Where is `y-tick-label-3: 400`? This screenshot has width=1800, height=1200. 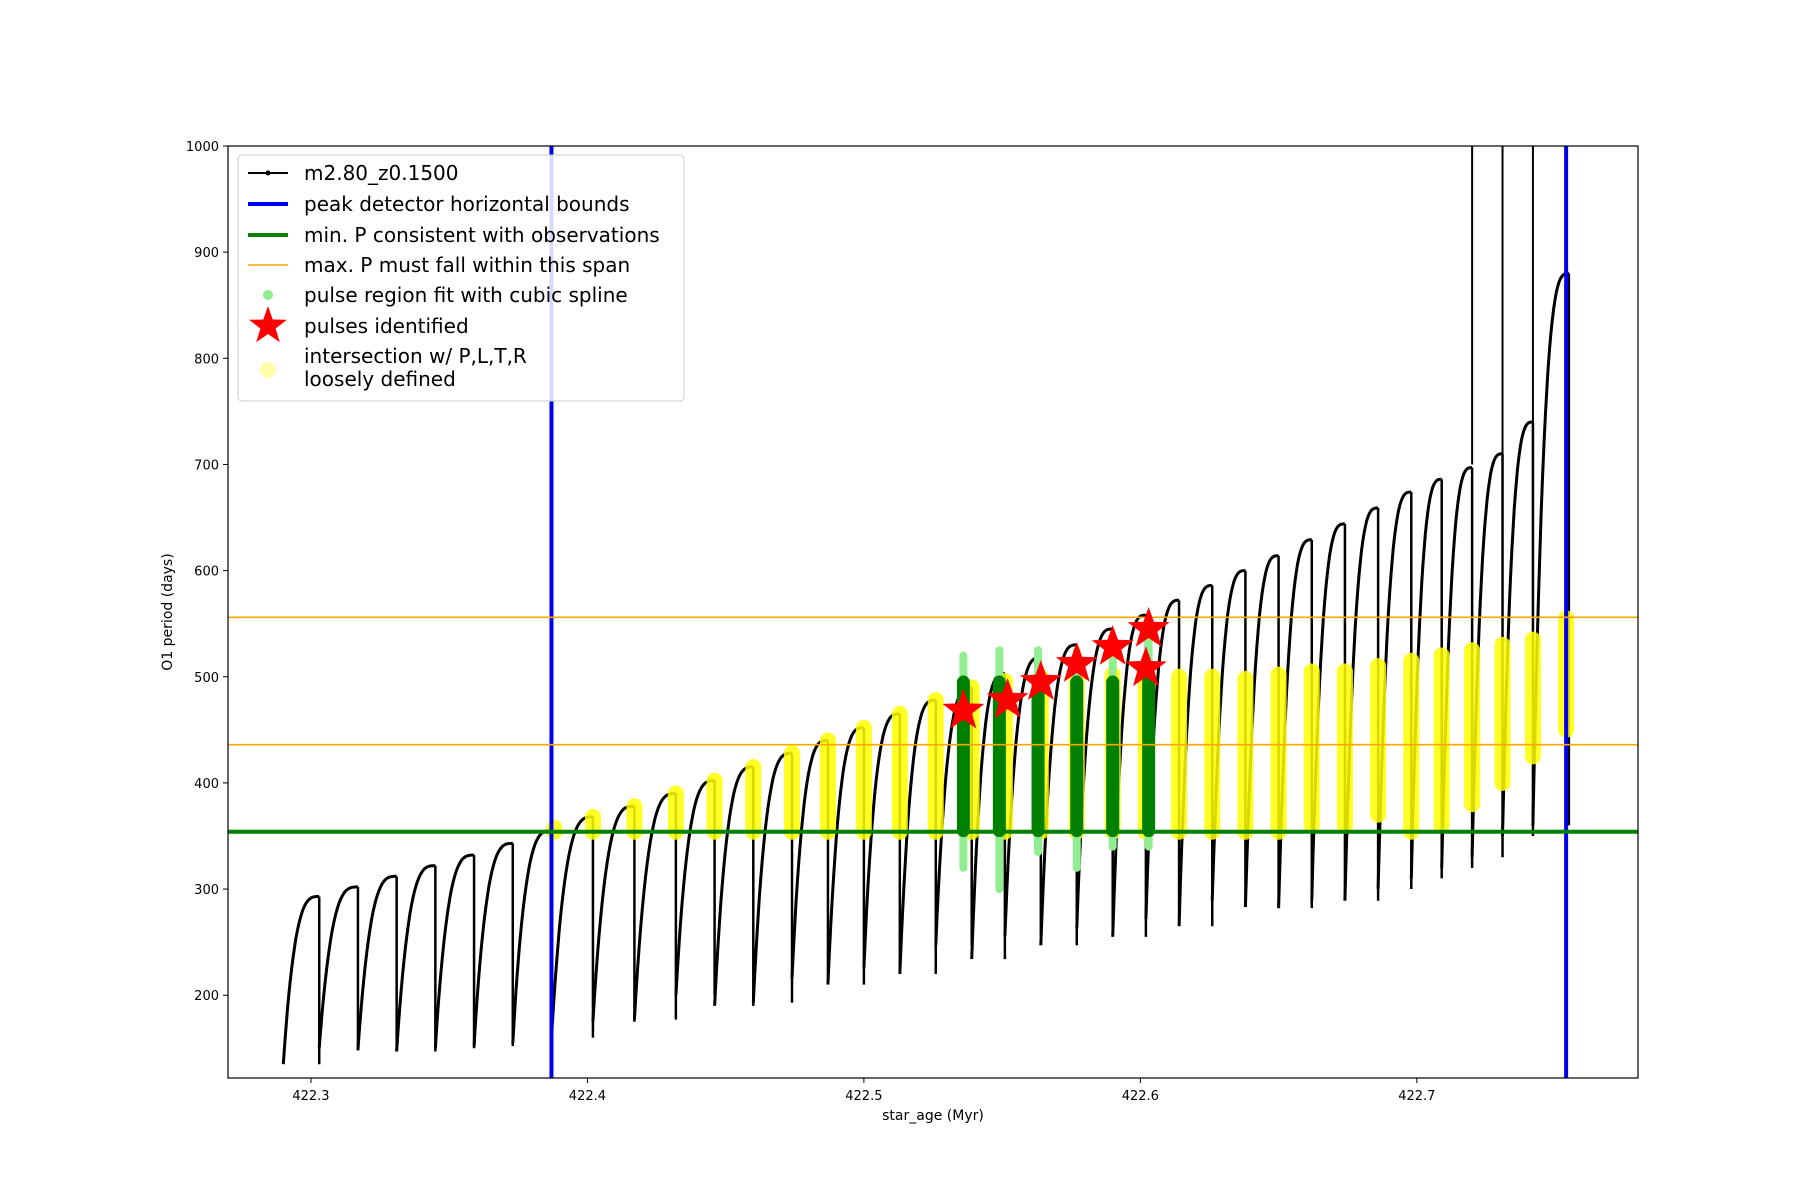 y-tick-label-3: 400 is located at coordinates (206, 784).